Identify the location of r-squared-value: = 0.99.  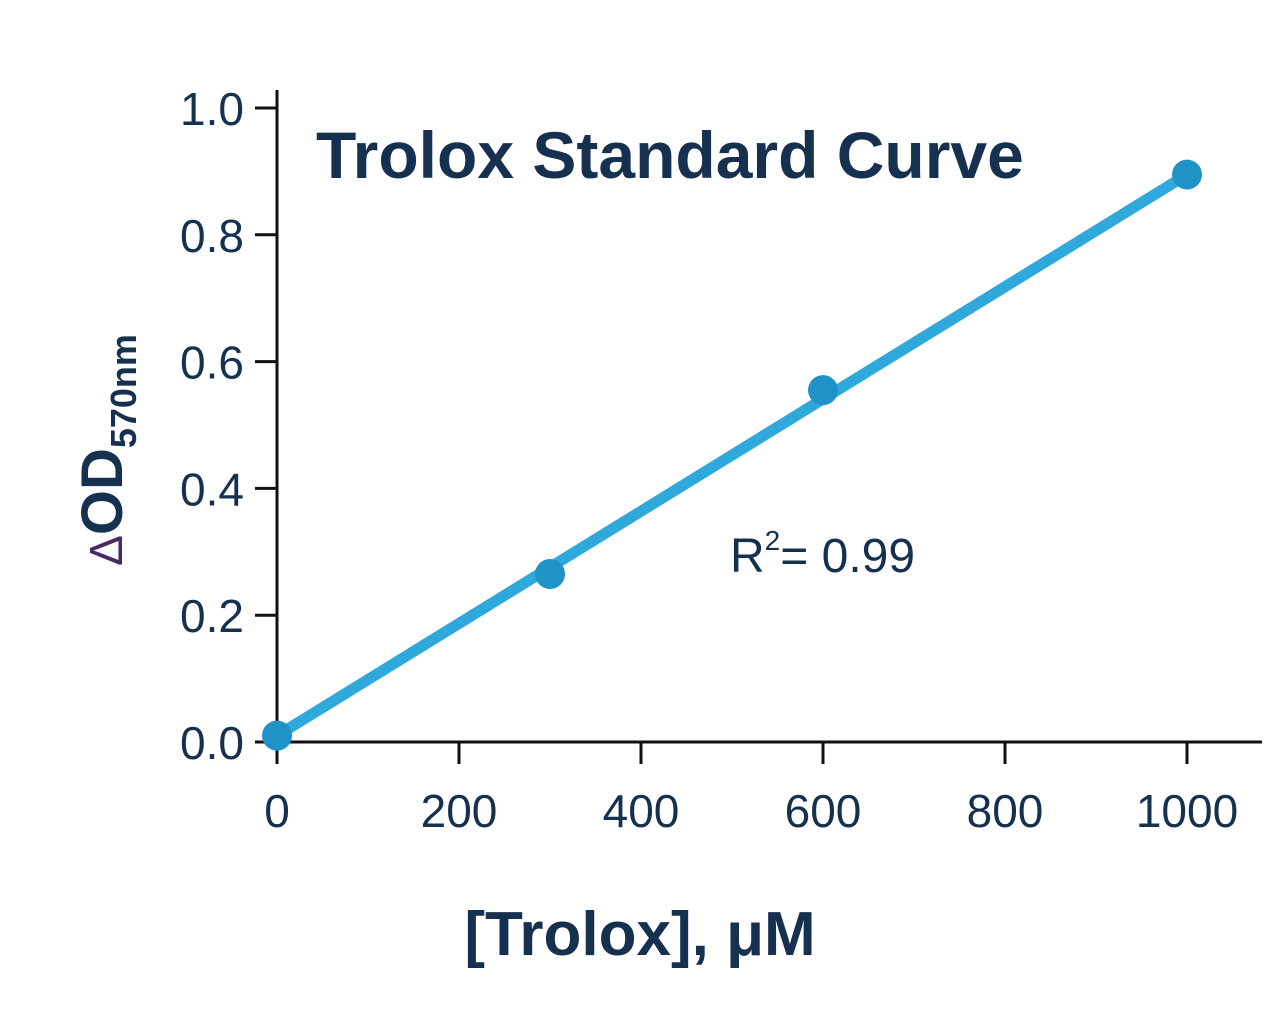
(847, 556).